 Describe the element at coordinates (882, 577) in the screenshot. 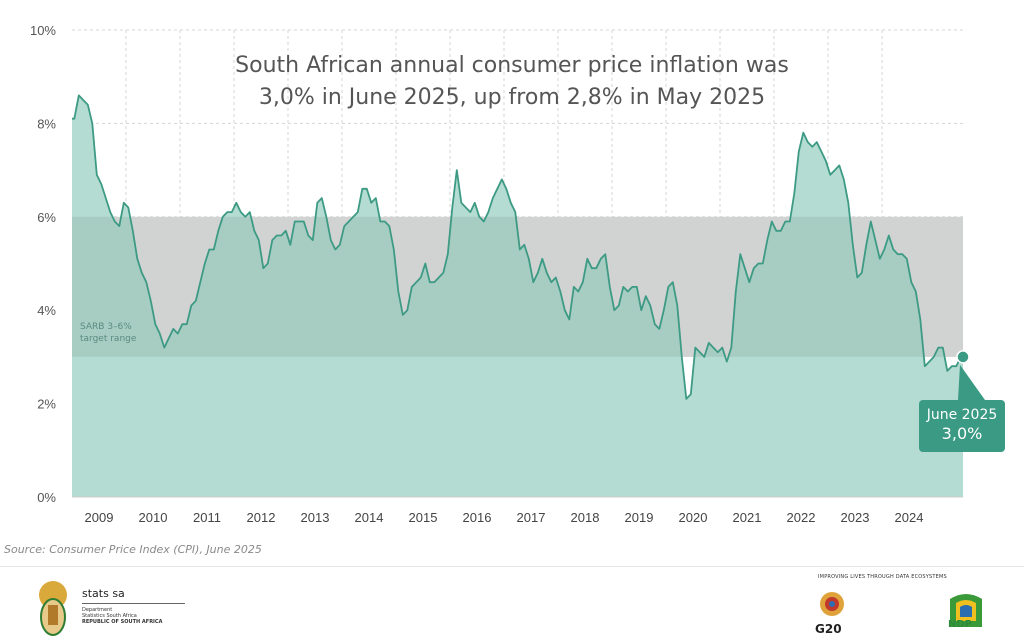

I see `tagline: IMPROVING LIVES THROUGH DATA ECOSYSTEMS` at that location.